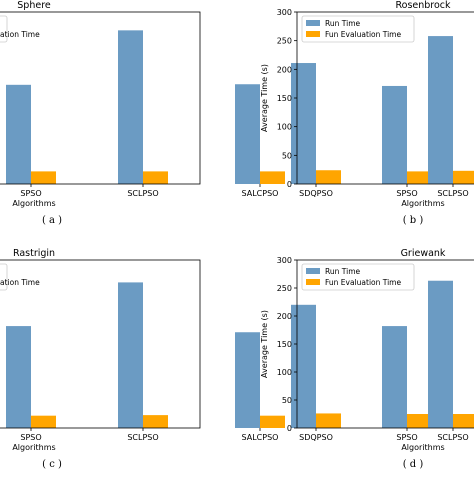 This screenshot has height=478, width=474. Describe the element at coordinates (423, 5) in the screenshot. I see `chart-title: Rosenbrock` at that location.